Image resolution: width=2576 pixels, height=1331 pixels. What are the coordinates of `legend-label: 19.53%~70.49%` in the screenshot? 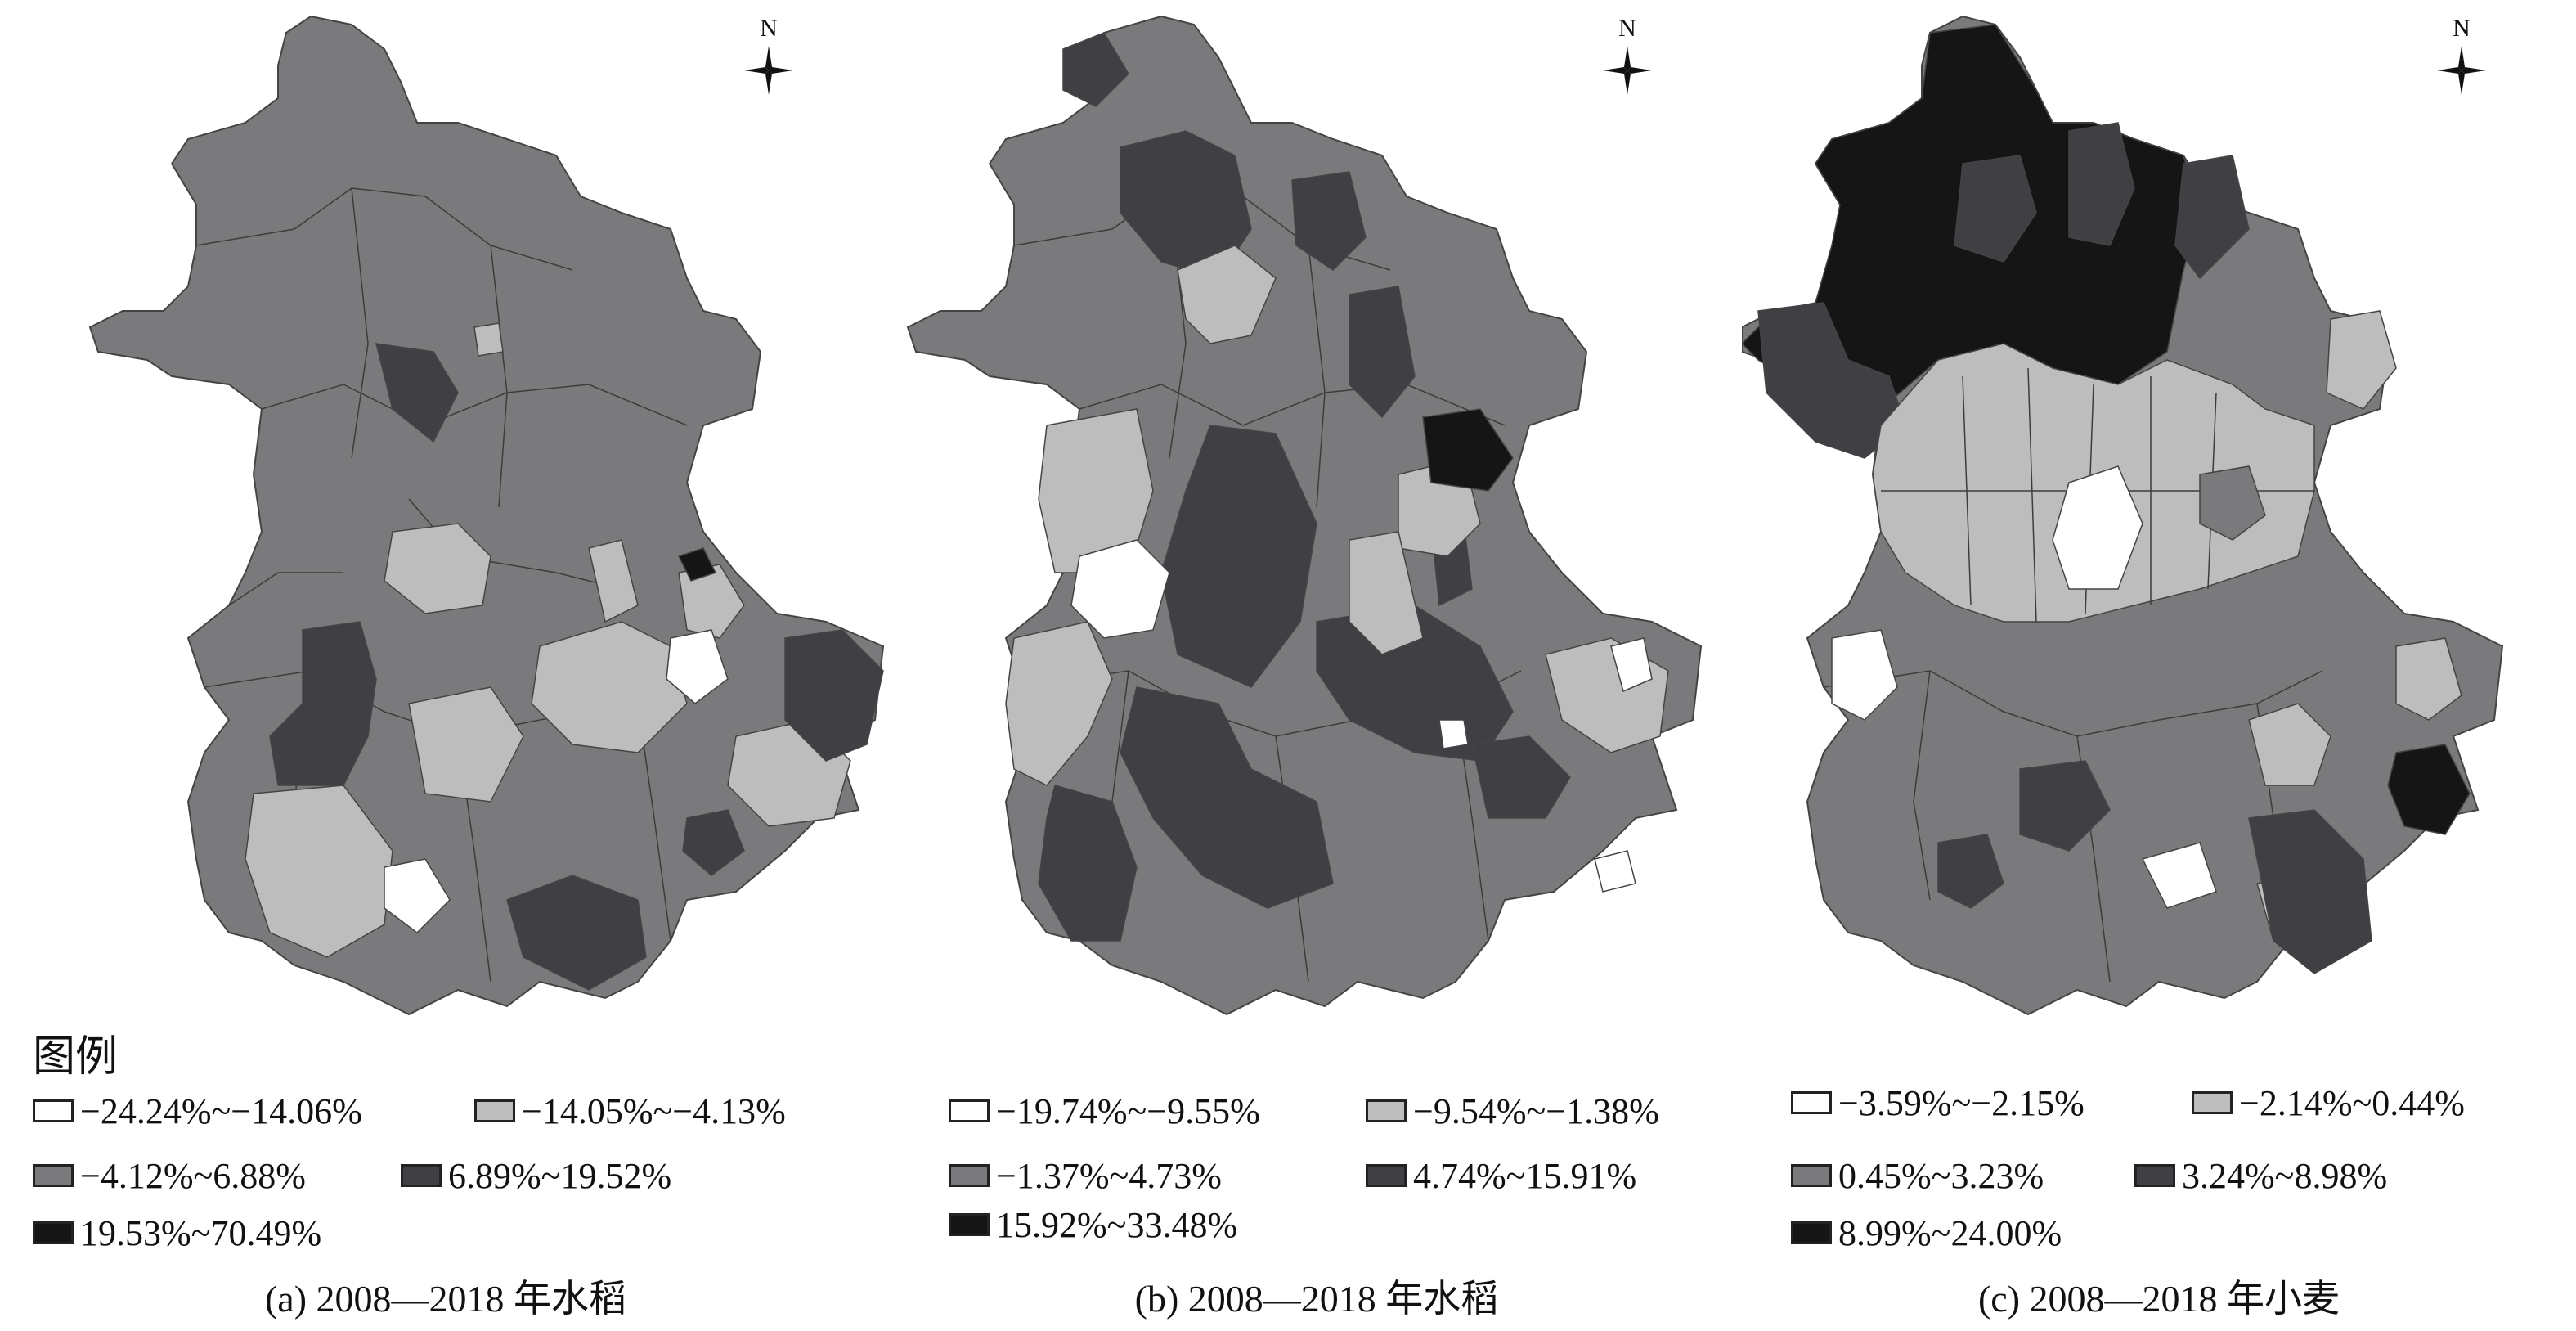 It's located at (201, 1232).